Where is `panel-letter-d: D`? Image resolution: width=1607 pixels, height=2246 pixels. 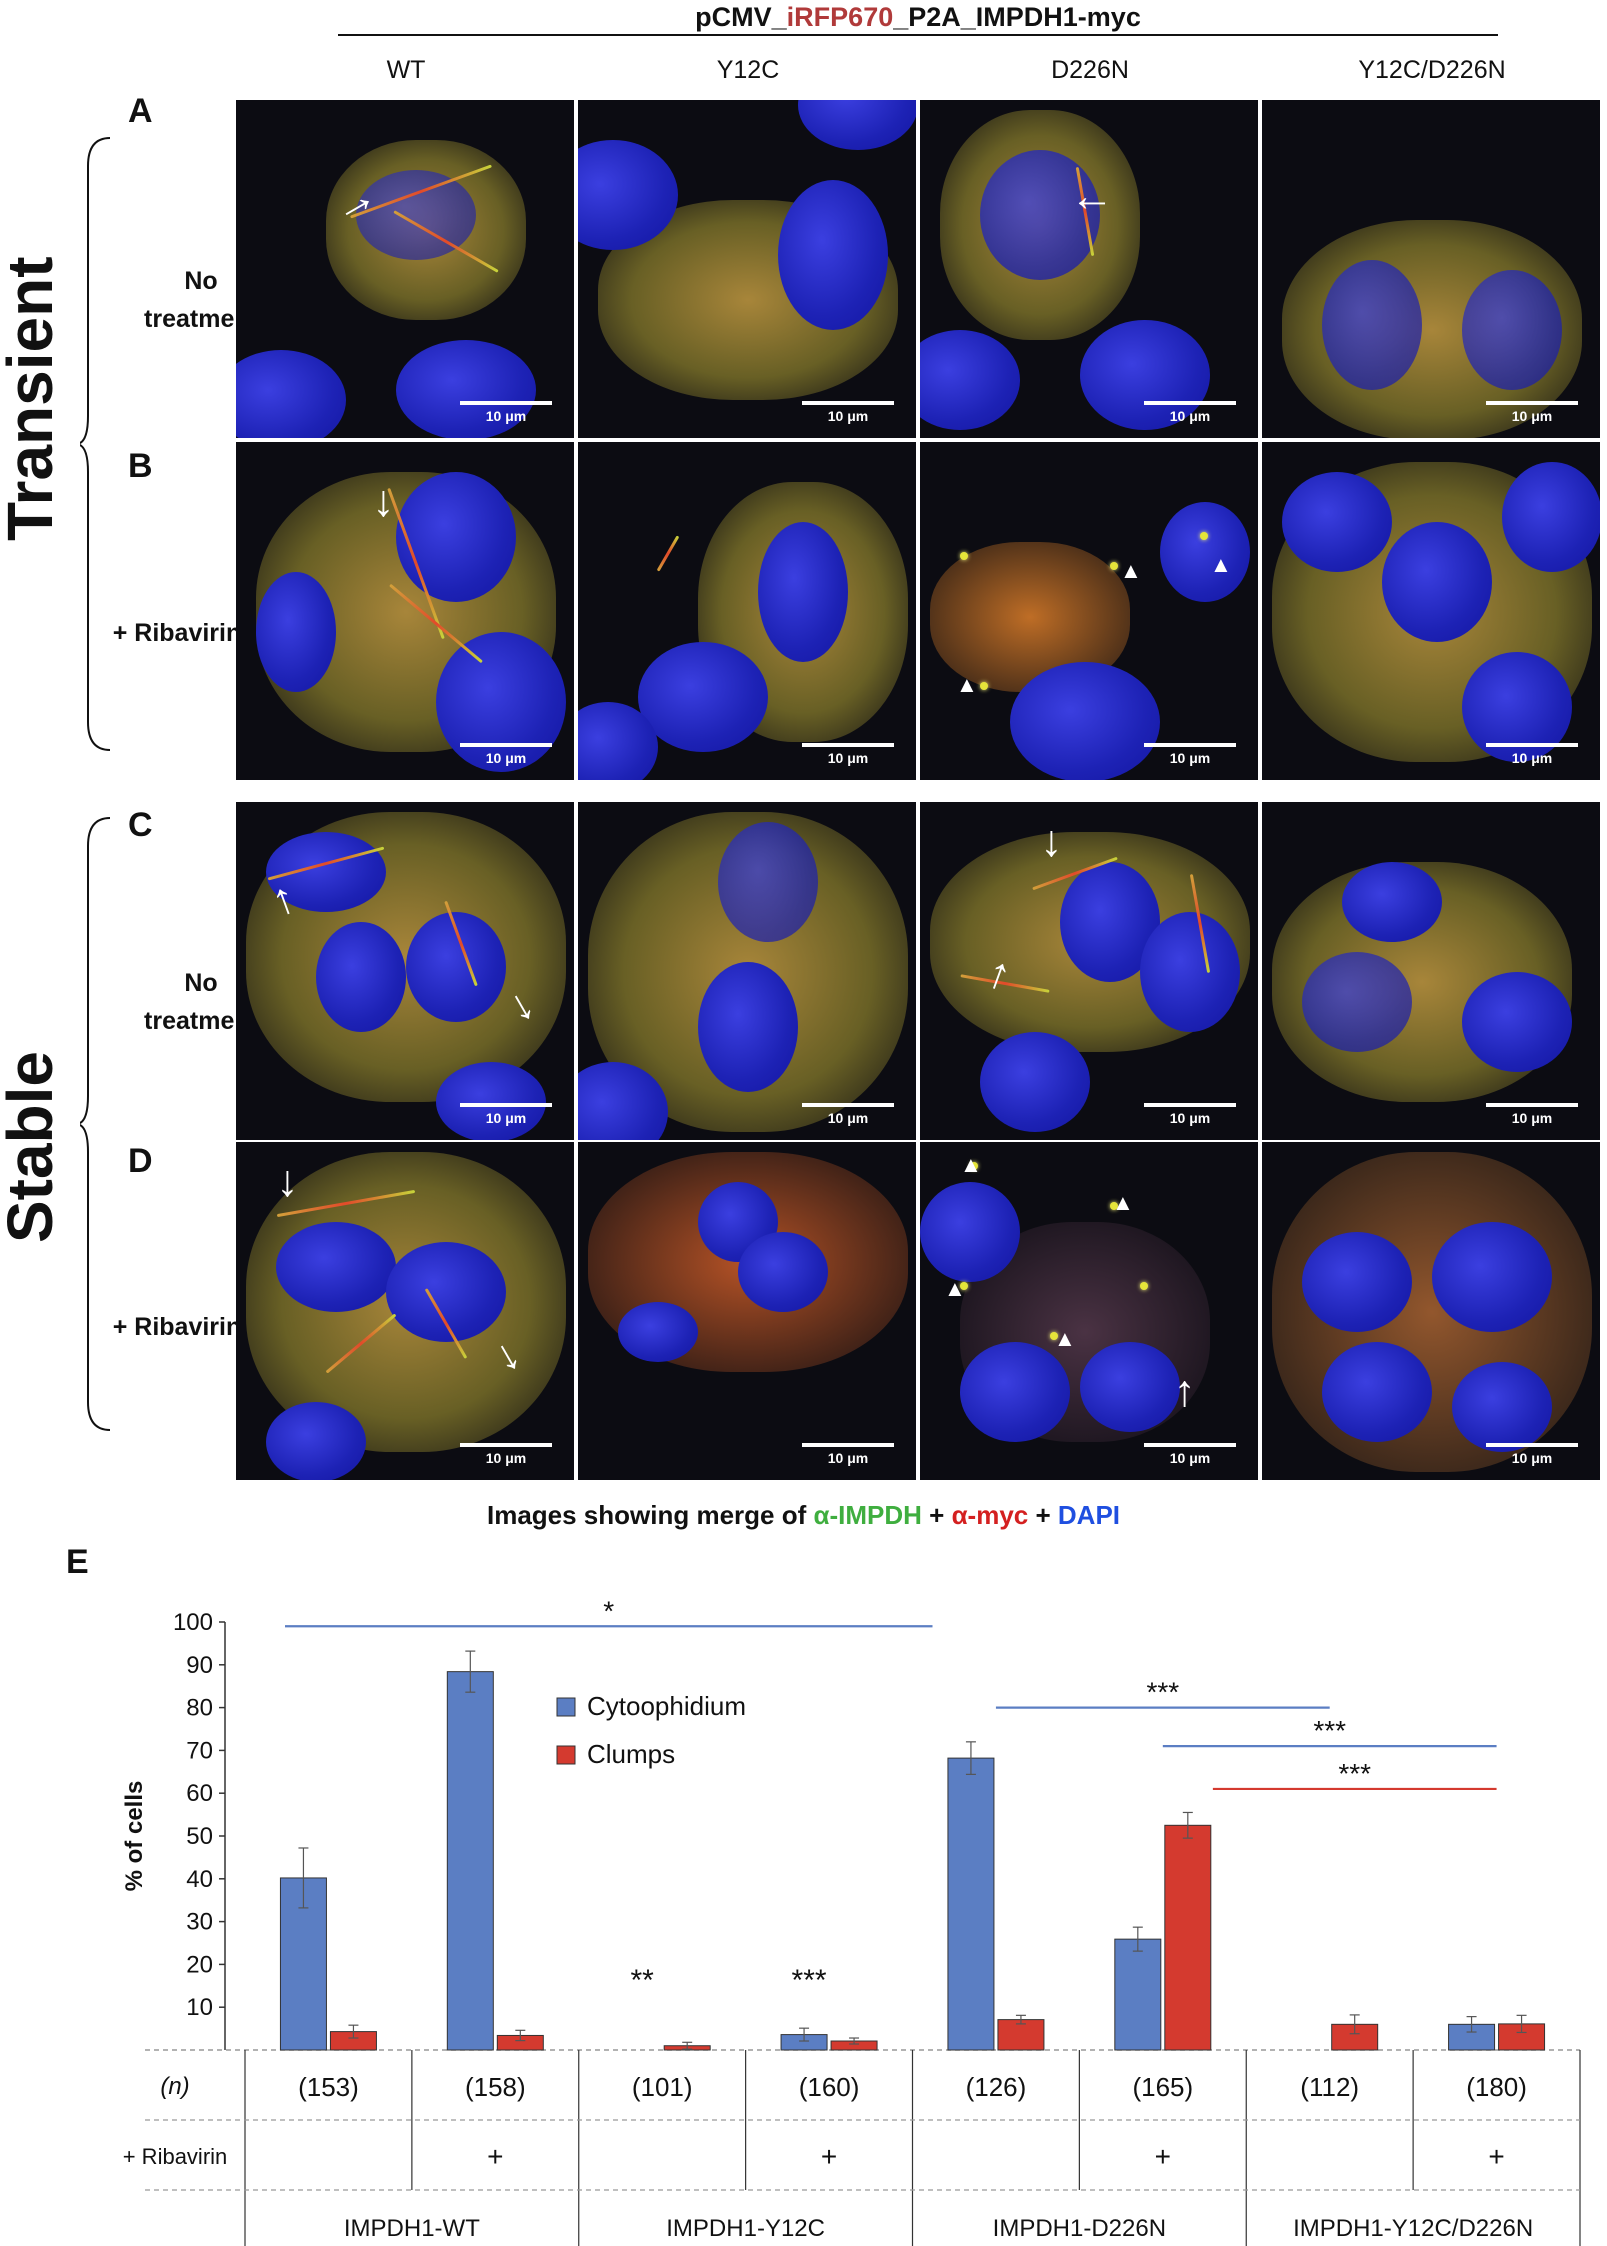
panel-letter-d: D is located at coordinates (140, 1161).